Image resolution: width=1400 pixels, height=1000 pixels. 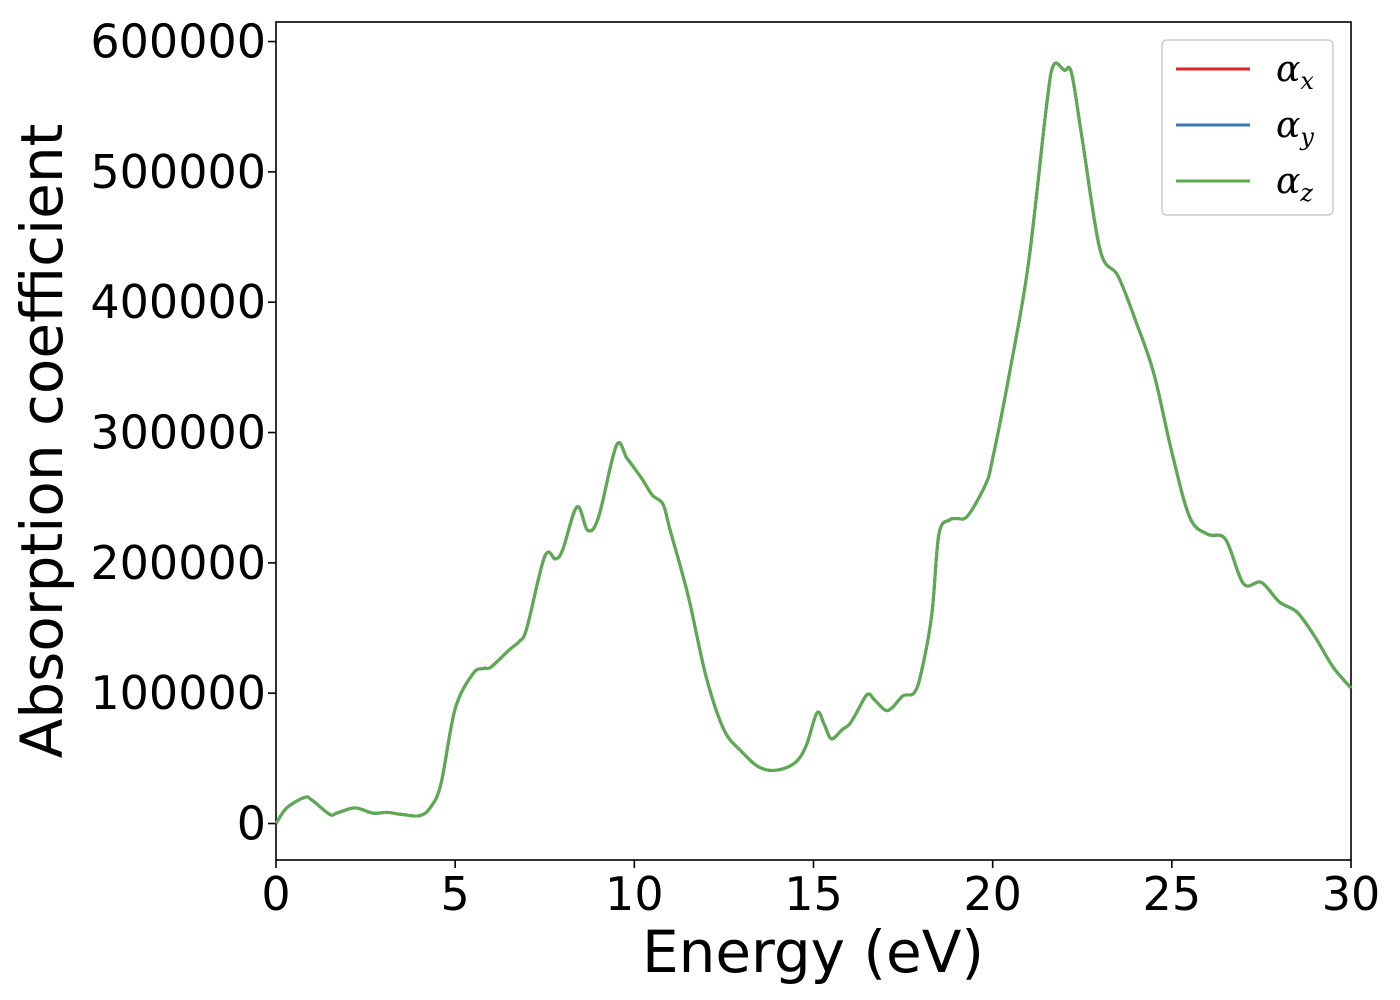 What do you see at coordinates (1245, 72) in the screenshot?
I see `legend-item-alpha-x: αx` at bounding box center [1245, 72].